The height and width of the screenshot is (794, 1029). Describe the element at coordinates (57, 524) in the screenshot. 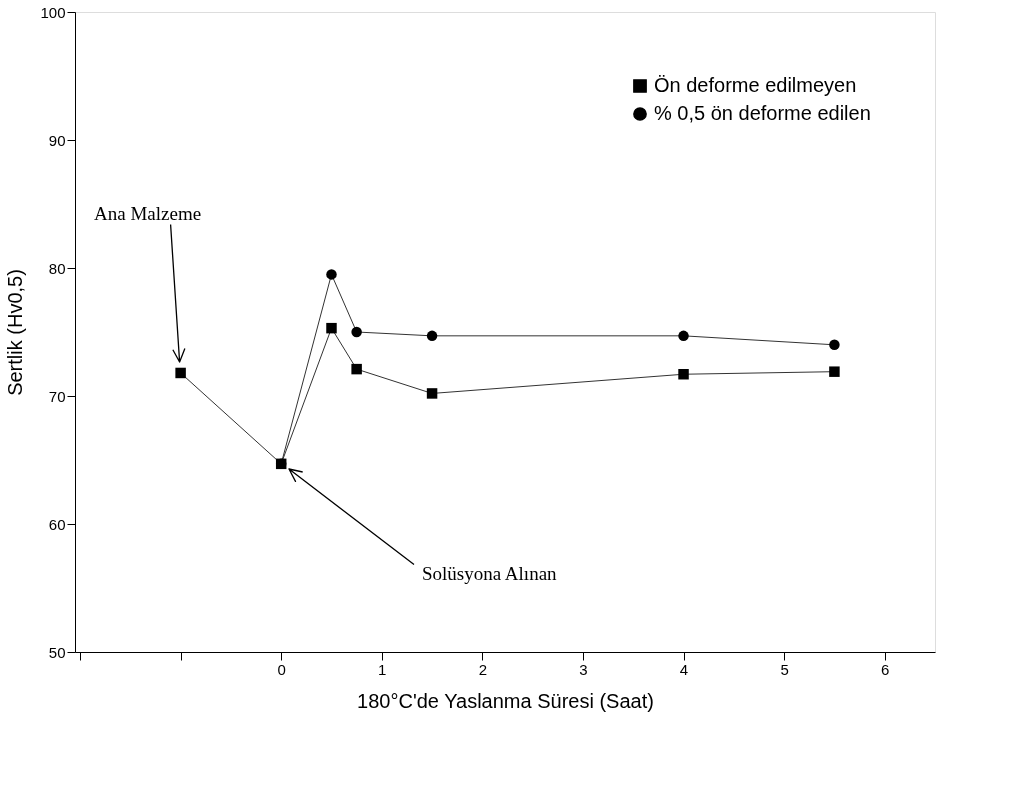

I see `y-tick-label: 60` at that location.